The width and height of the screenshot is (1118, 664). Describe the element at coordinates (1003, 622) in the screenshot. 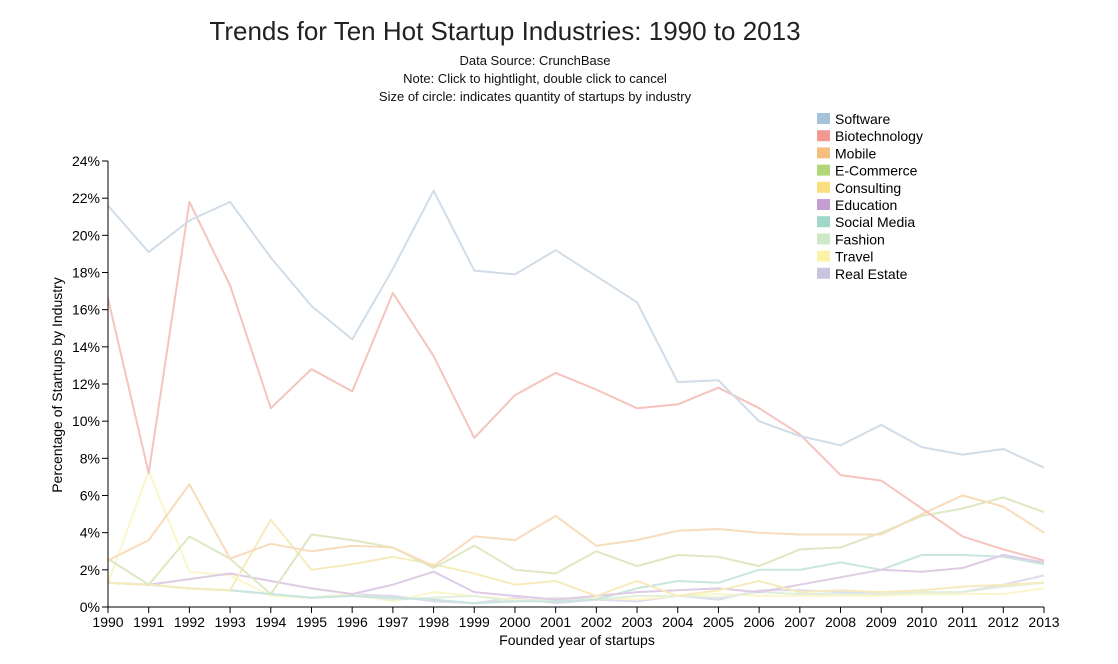

I see `x-tick-label: 2012` at that location.